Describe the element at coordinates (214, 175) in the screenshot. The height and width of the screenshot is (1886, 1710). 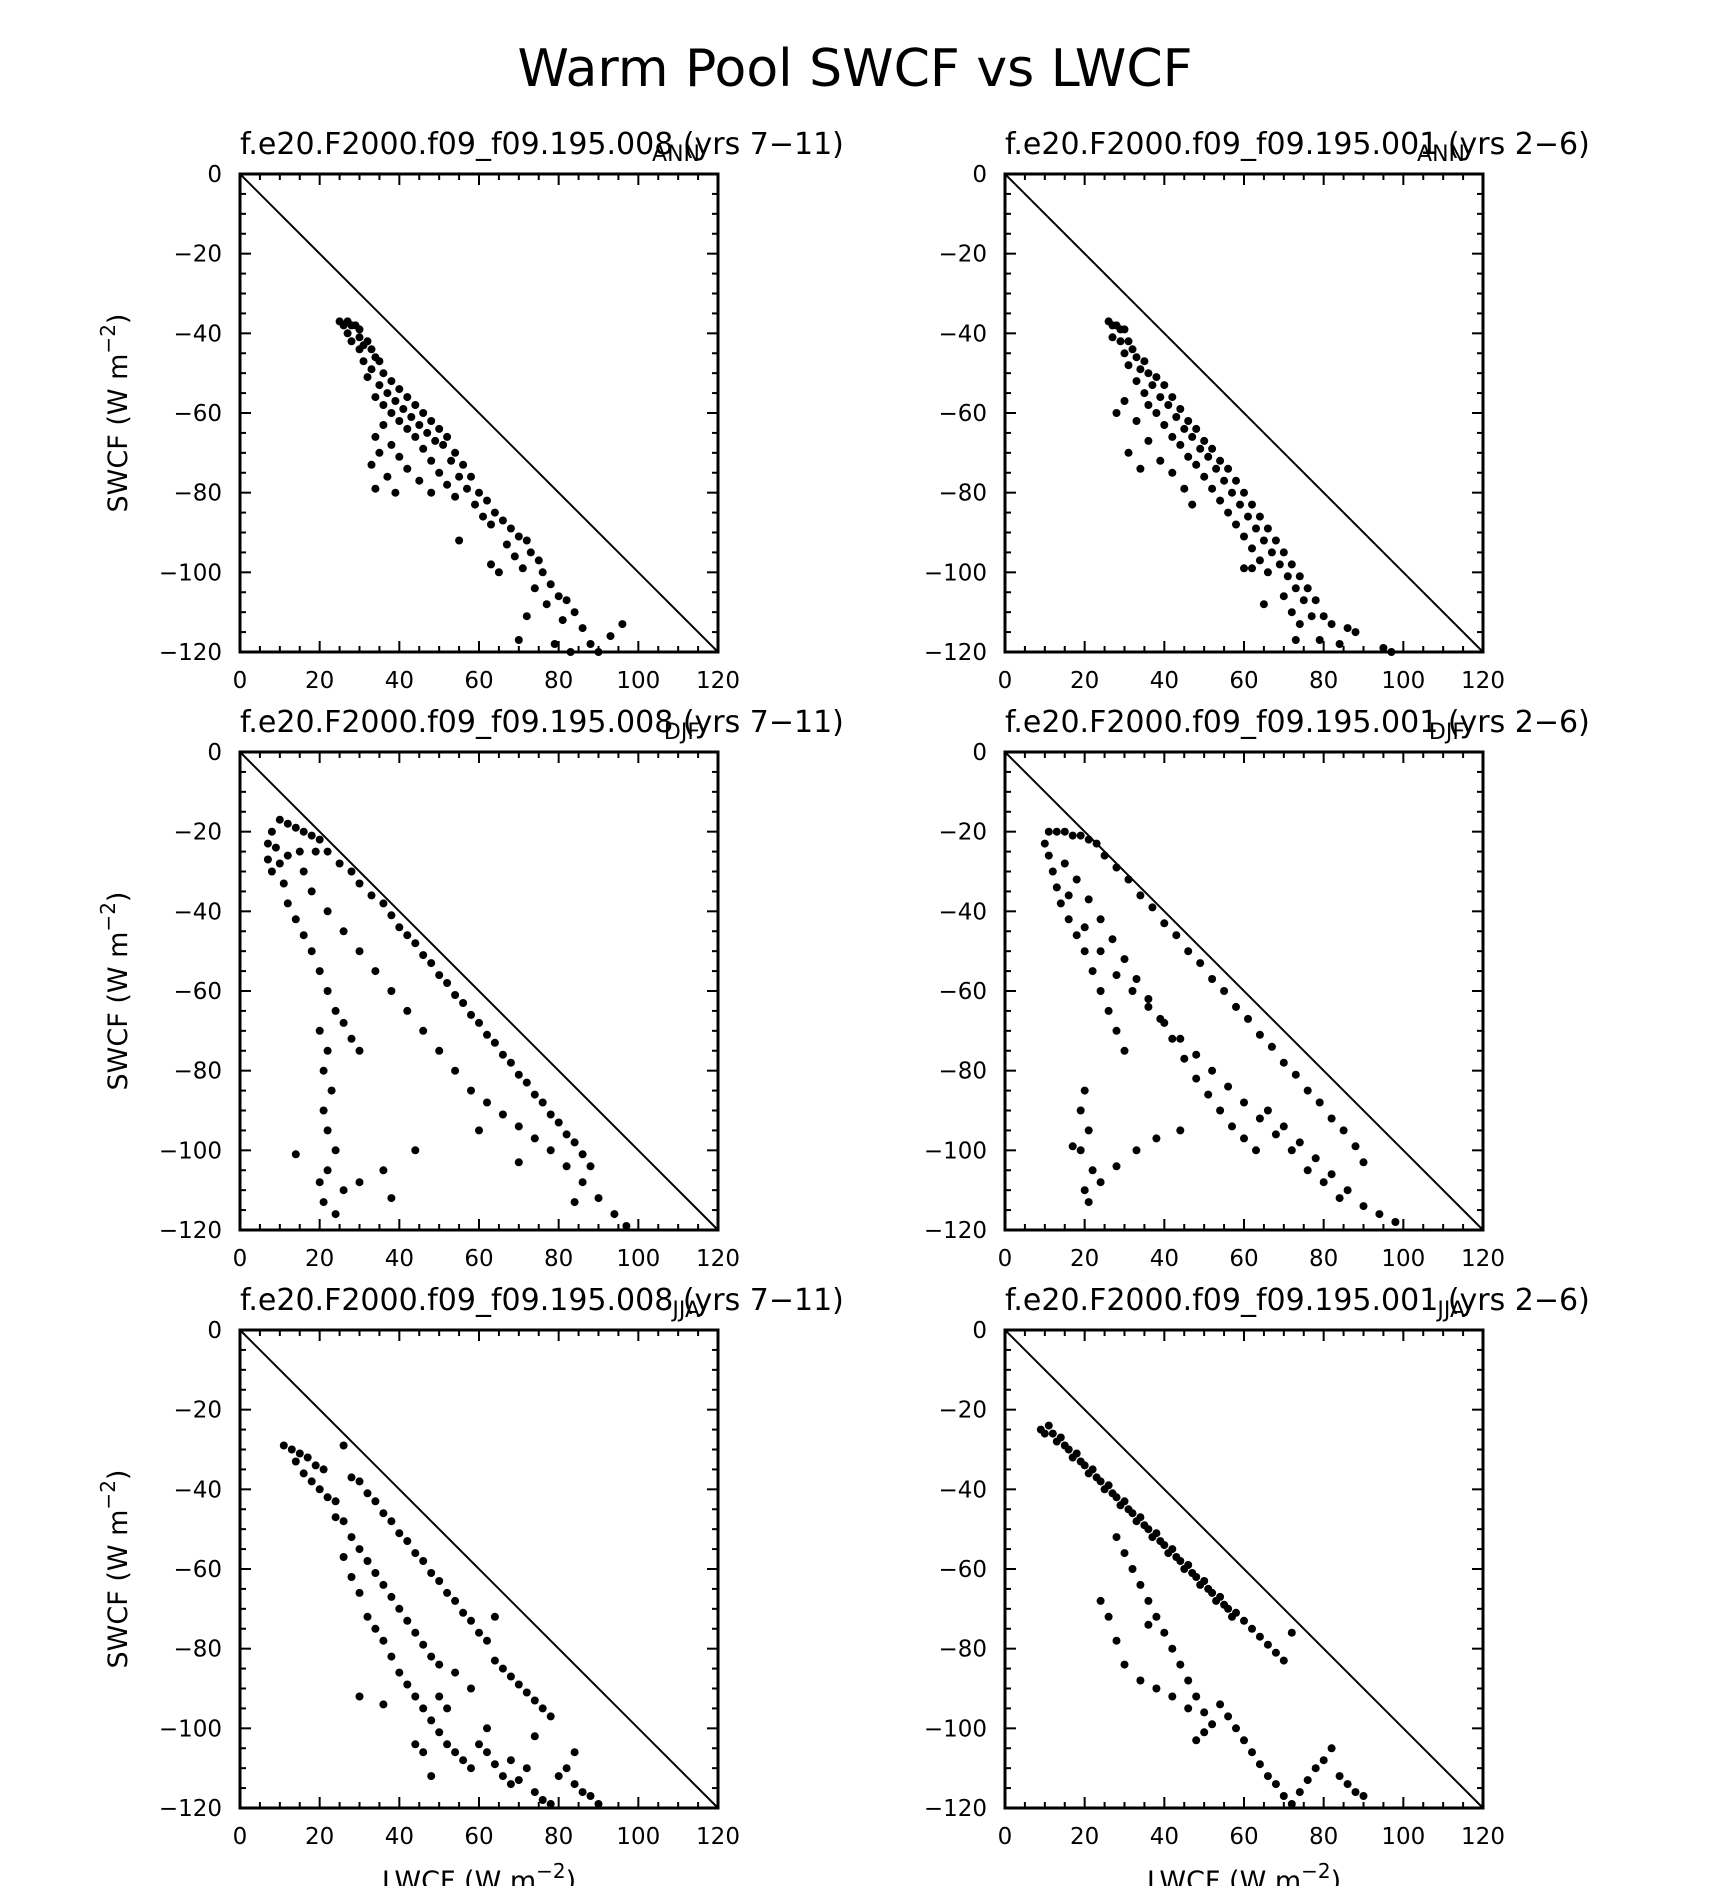
I see `y-tick-label: 0` at that location.